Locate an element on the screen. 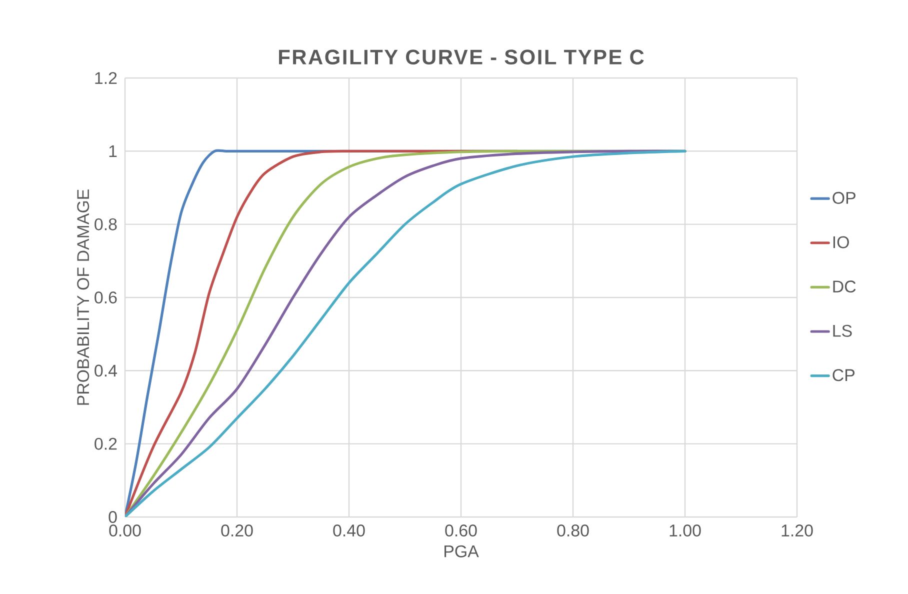 The height and width of the screenshot is (594, 908). y-tick-label: 0.8 is located at coordinates (105, 224).